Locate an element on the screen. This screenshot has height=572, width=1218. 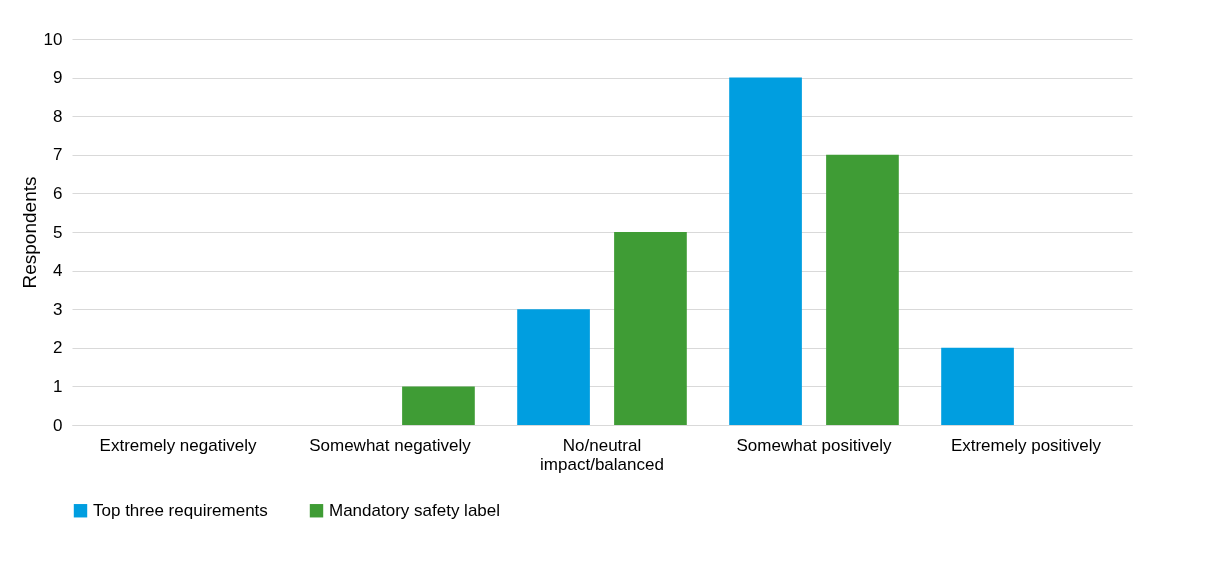
y-tick-label: 4 is located at coordinates (58, 271).